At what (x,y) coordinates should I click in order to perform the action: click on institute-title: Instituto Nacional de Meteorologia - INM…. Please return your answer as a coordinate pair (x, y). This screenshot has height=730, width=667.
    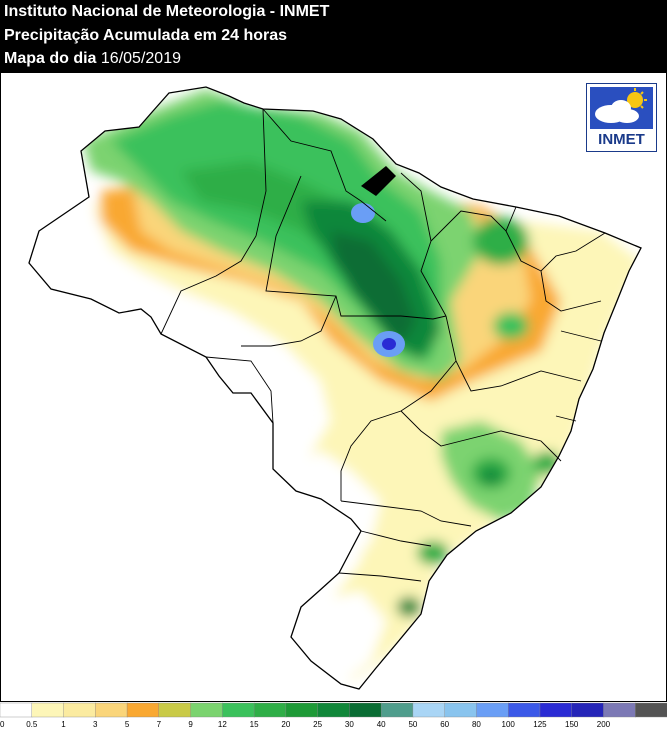
    Looking at the image, I should click on (167, 11).